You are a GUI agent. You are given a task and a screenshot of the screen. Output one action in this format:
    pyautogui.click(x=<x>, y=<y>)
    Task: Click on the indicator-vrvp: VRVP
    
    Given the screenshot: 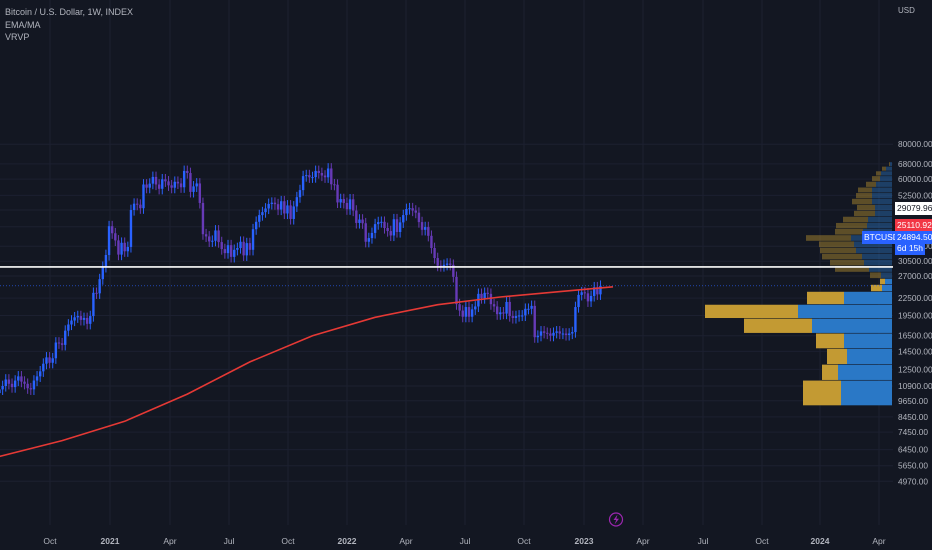 What is the action you would take?
    pyautogui.click(x=17, y=37)
    